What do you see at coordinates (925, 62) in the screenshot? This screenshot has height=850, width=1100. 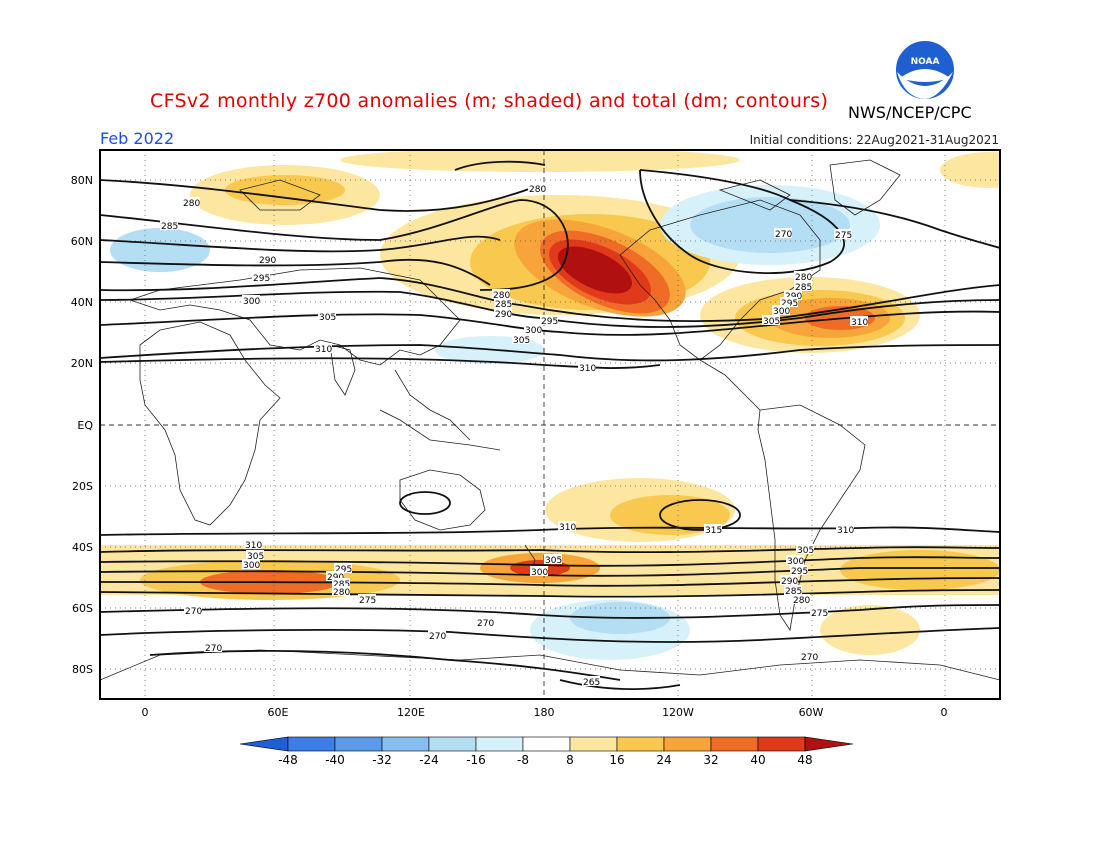 I see `svg-text: NOAA` at bounding box center [925, 62].